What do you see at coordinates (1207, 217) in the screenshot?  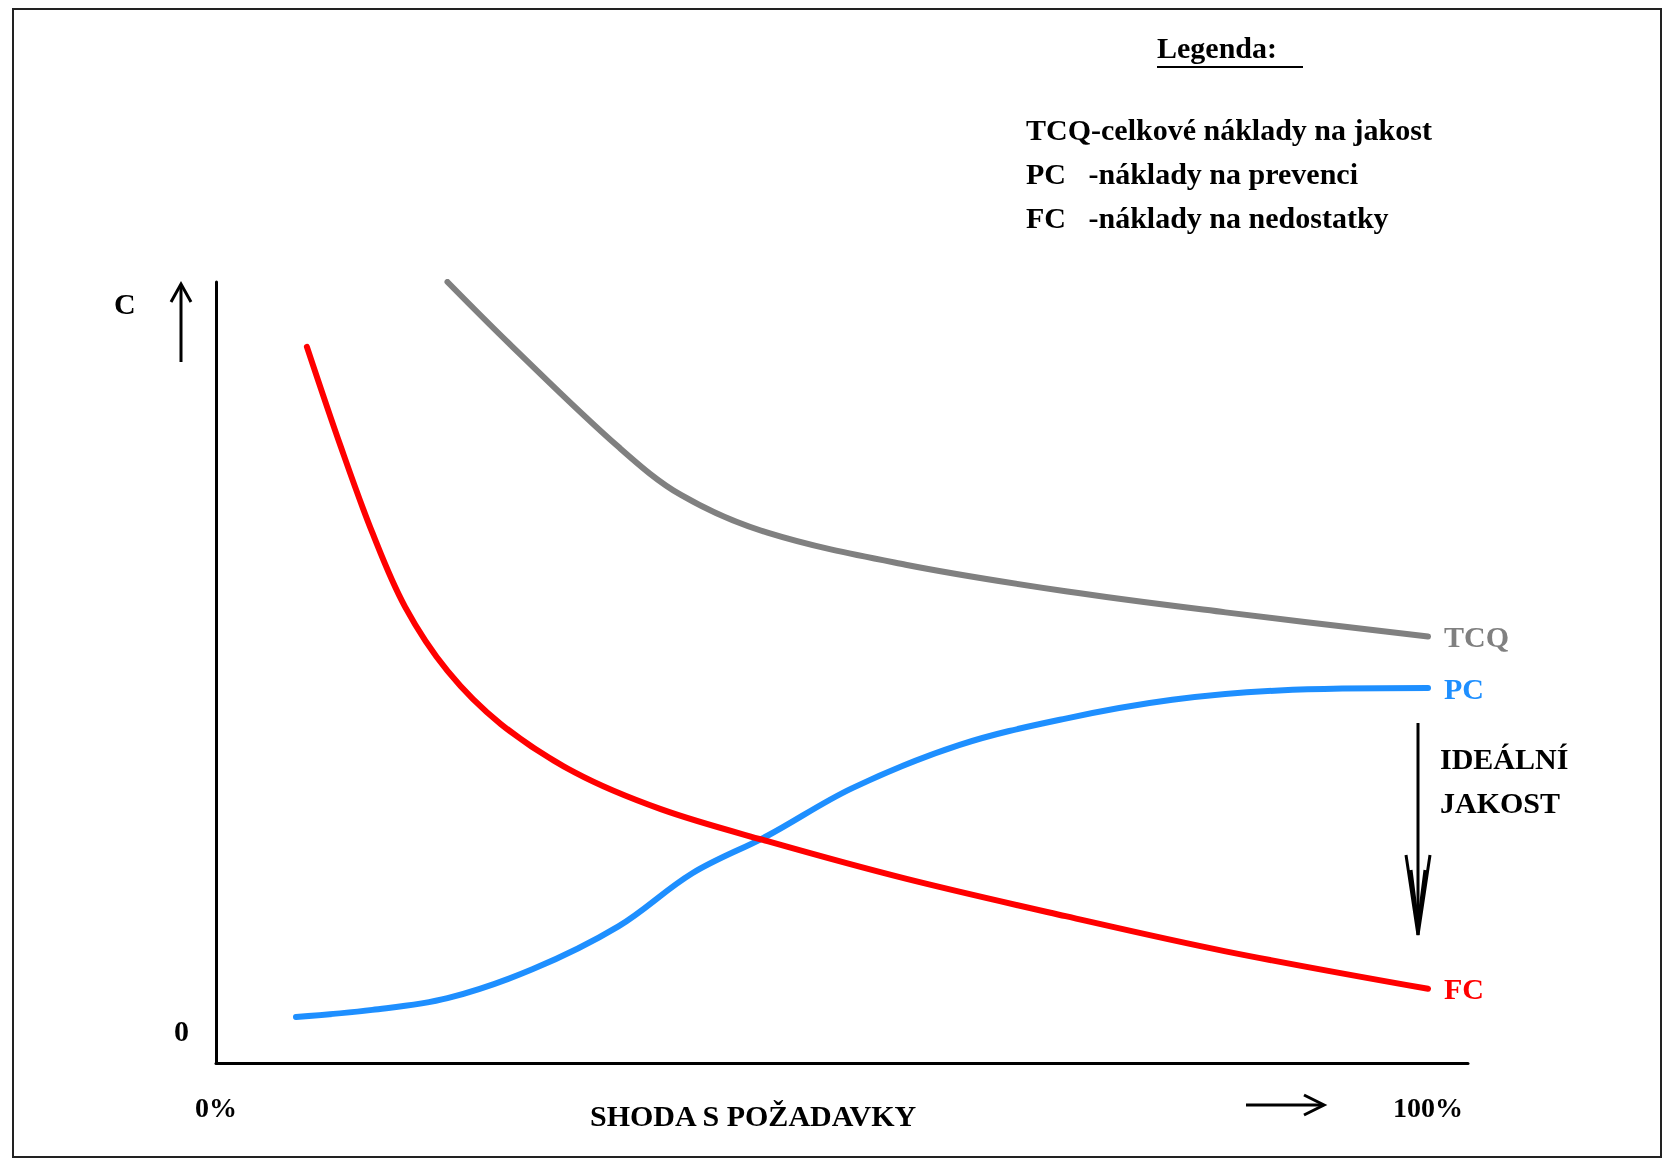 I see `text: FC -náklady na nedostatky` at bounding box center [1207, 217].